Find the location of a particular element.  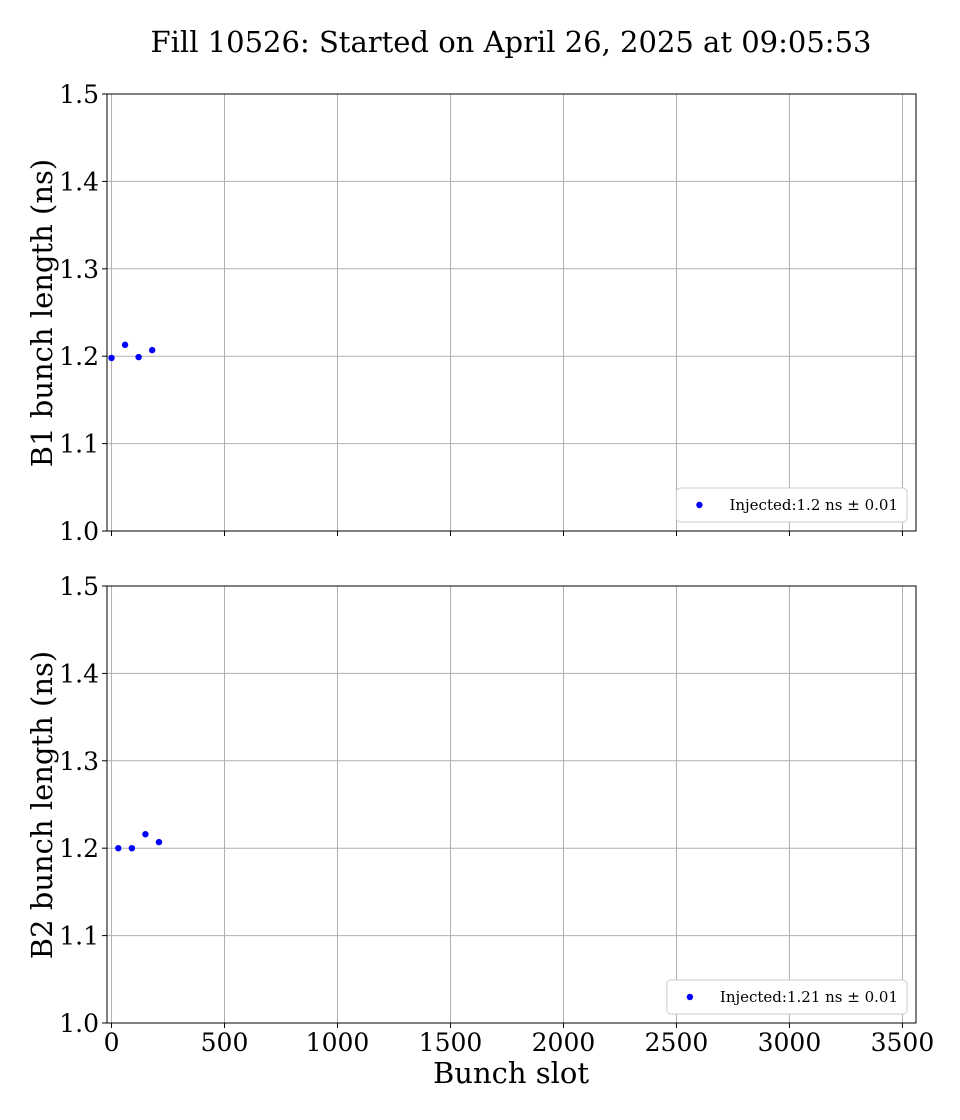

x-tick-label: 2500 is located at coordinates (677, 1042).